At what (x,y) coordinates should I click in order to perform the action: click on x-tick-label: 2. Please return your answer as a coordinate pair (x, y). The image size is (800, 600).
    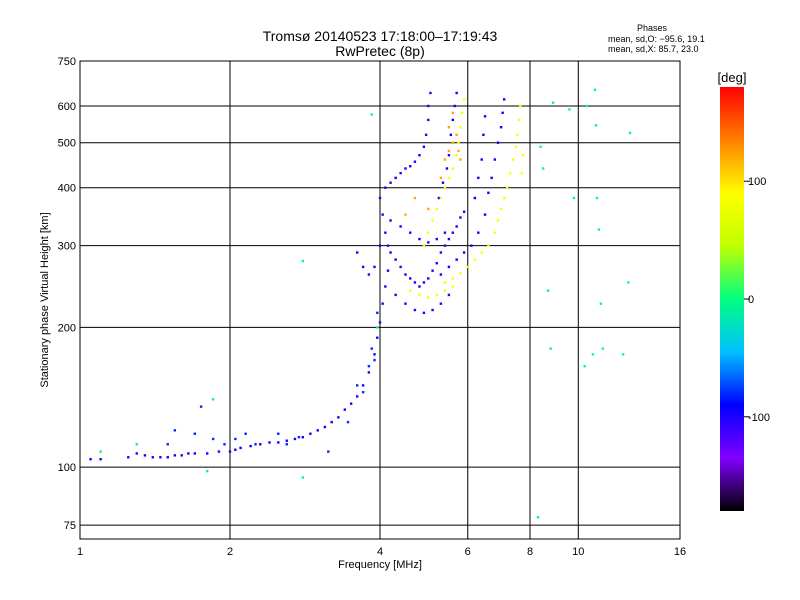
    Looking at the image, I should click on (230, 552).